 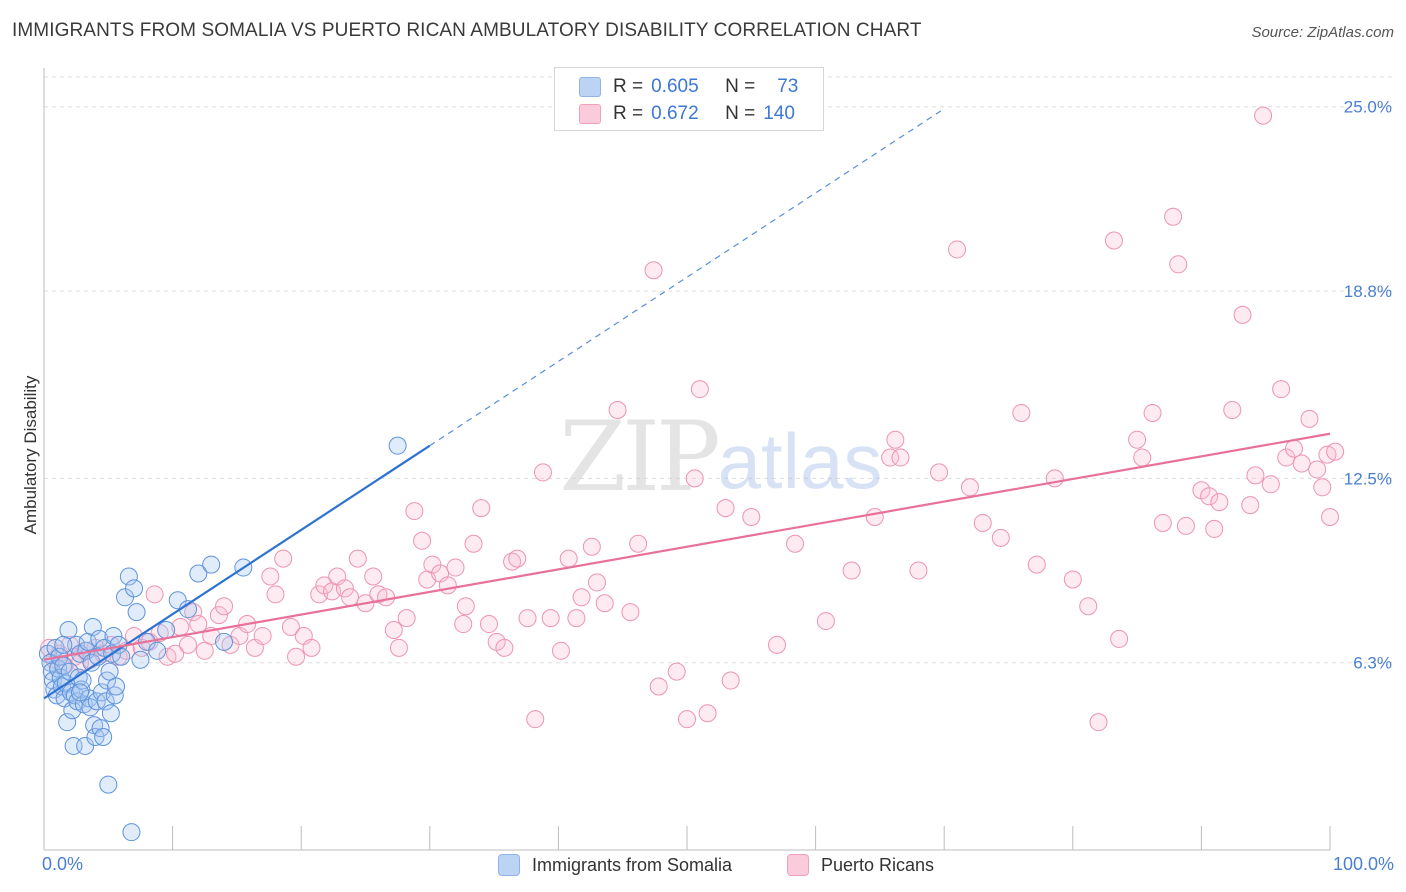 What do you see at coordinates (1372, 663) in the screenshot?
I see `y-tick-label: 6.3%` at bounding box center [1372, 663].